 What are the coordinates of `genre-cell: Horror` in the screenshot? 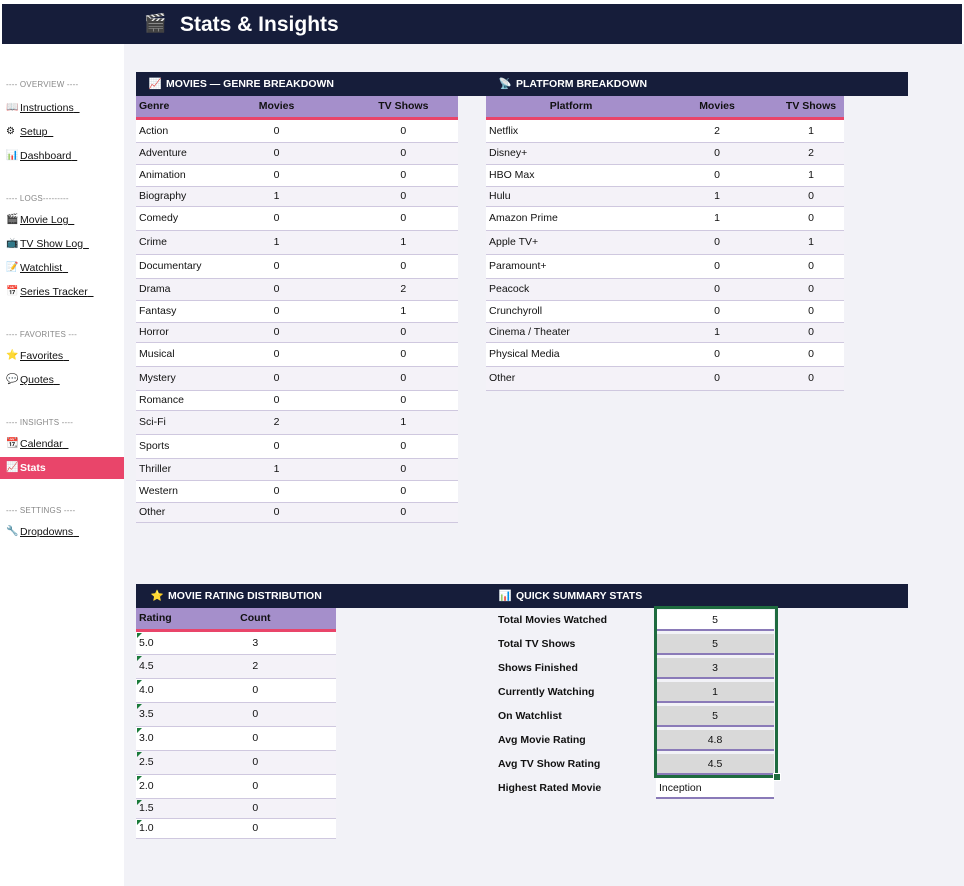 It's located at (170, 332).